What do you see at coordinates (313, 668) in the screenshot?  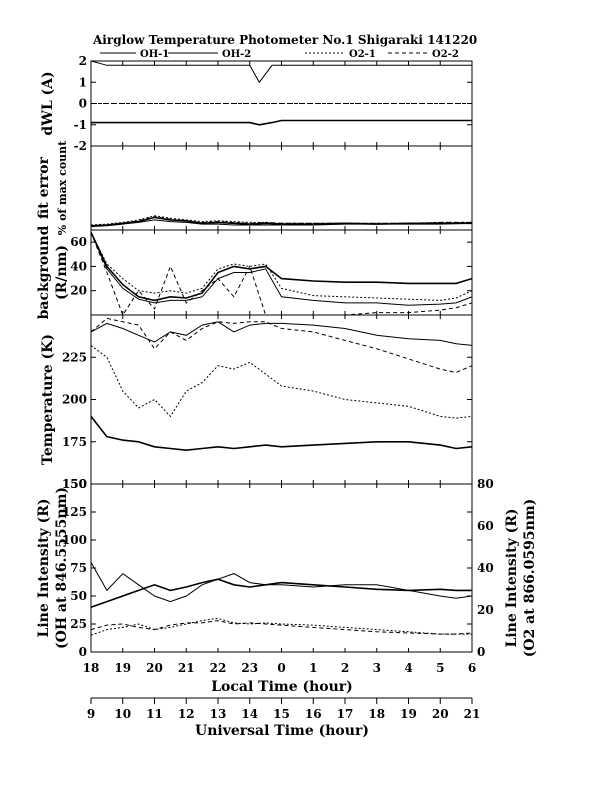 I see `x-tick-label-local: 1` at bounding box center [313, 668].